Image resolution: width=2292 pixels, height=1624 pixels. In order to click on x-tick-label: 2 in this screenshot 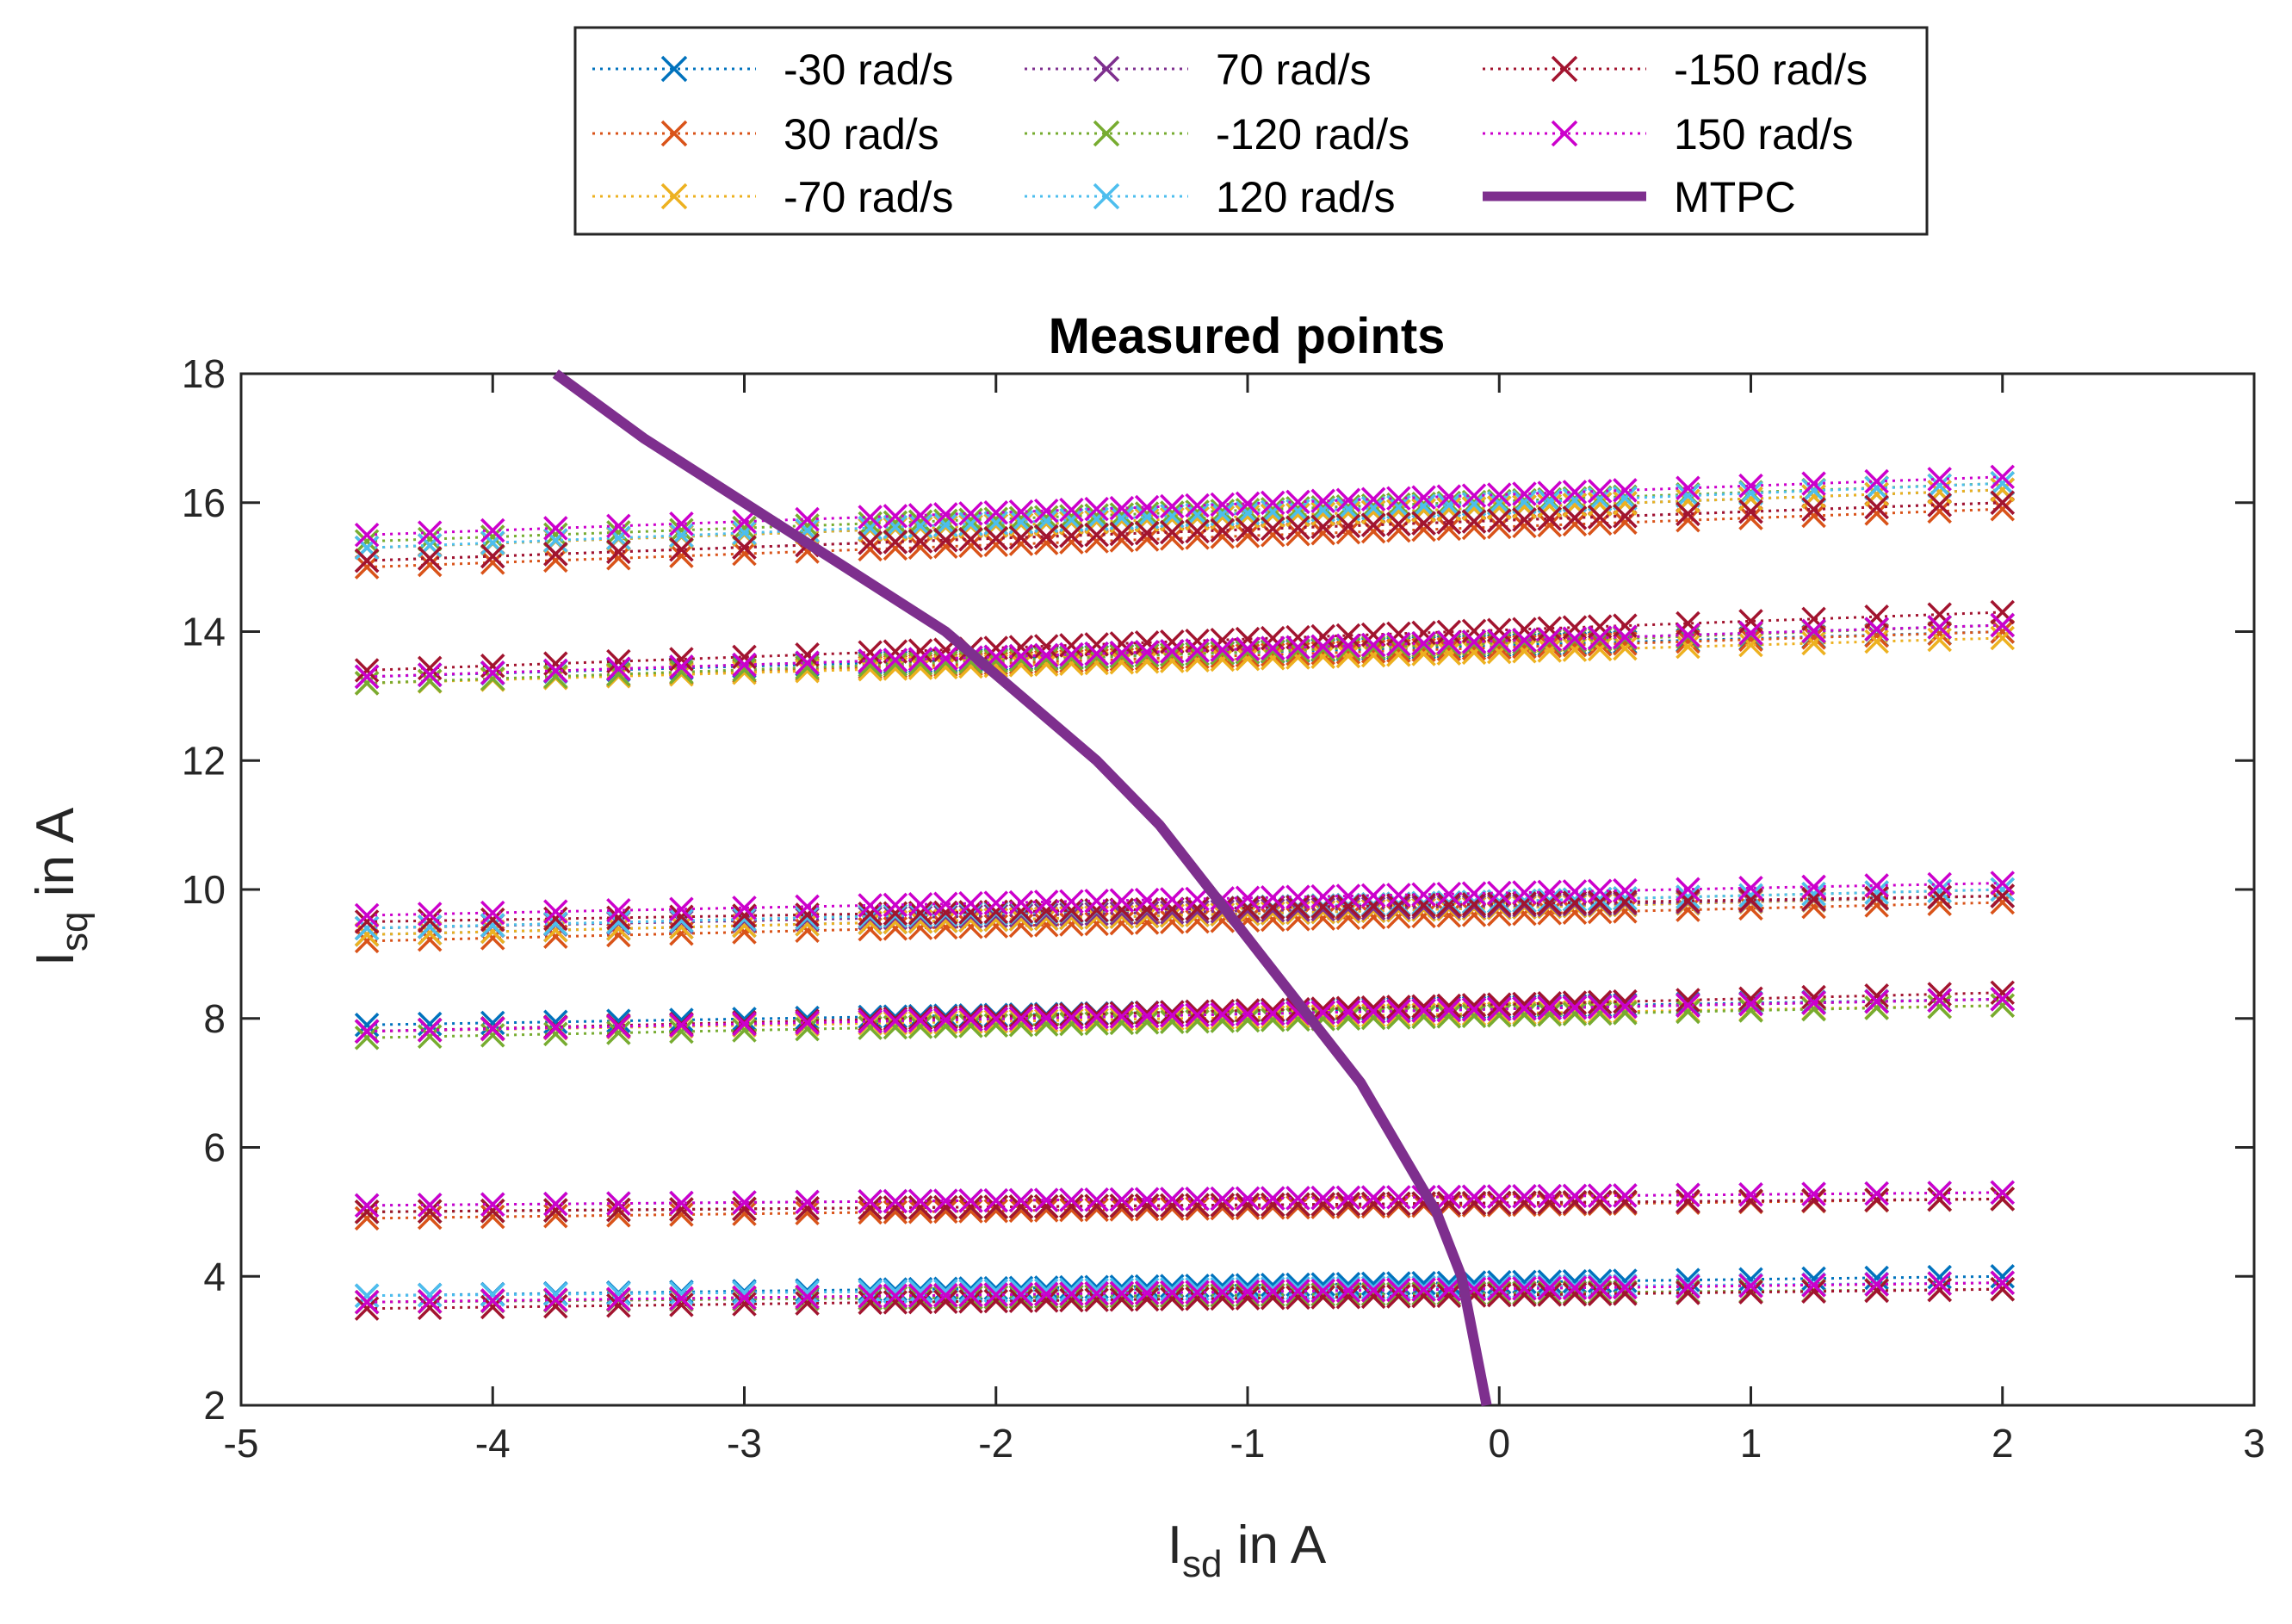, I will do `click(2003, 1443)`.